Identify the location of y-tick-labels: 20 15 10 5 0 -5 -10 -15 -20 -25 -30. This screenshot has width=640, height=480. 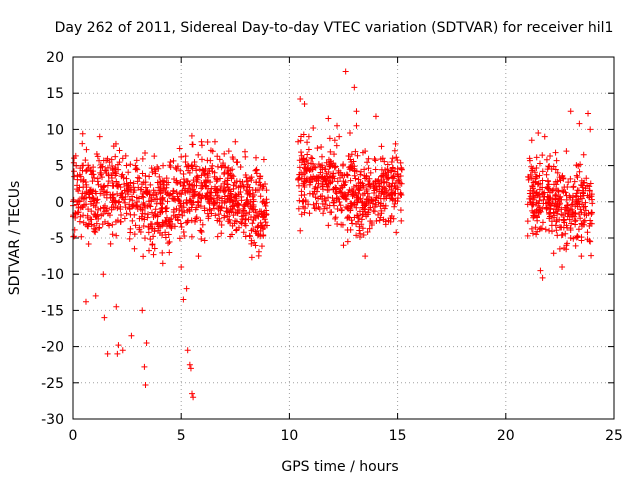
(52, 239).